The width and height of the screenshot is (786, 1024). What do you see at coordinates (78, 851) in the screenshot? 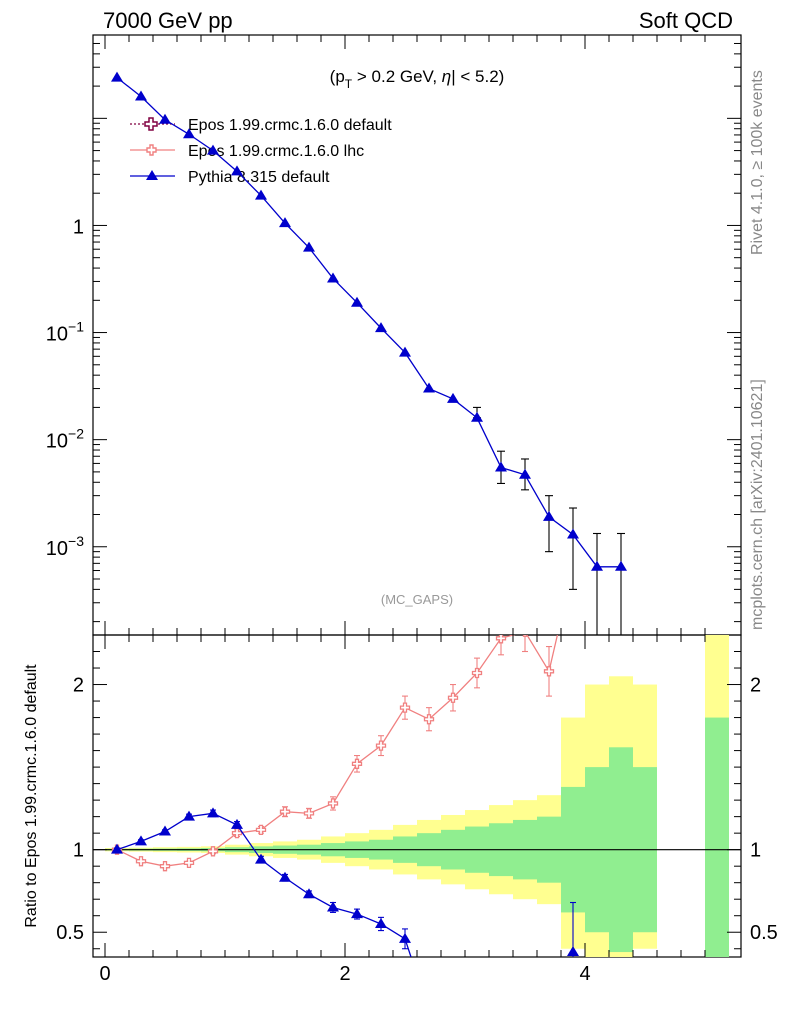
I see `ratio-y-tick-label: 1` at bounding box center [78, 851].